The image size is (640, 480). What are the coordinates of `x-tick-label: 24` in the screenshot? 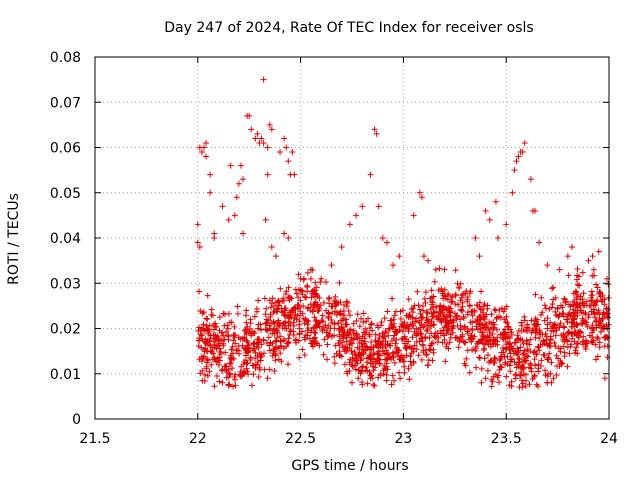 It's located at (609, 439).